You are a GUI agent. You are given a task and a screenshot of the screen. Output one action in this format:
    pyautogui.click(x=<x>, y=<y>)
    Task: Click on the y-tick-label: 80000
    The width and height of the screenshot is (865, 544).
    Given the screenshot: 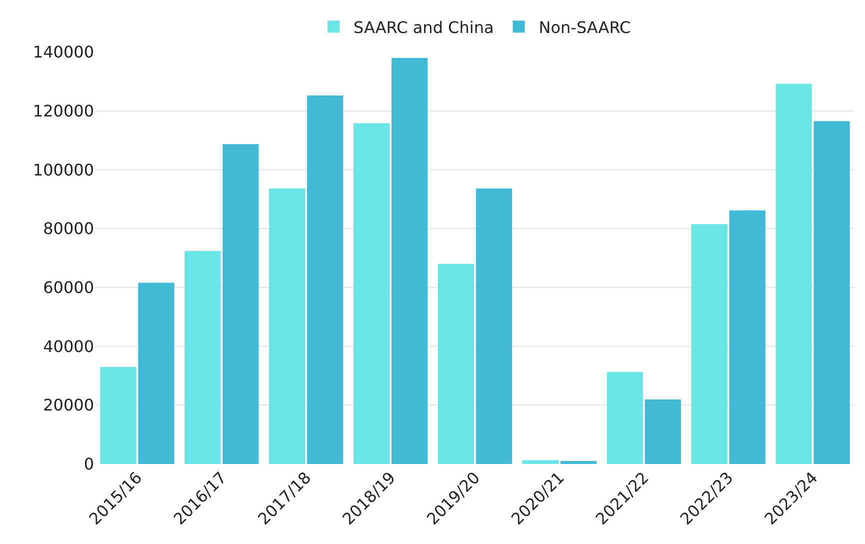 What is the action you would take?
    pyautogui.click(x=68, y=228)
    